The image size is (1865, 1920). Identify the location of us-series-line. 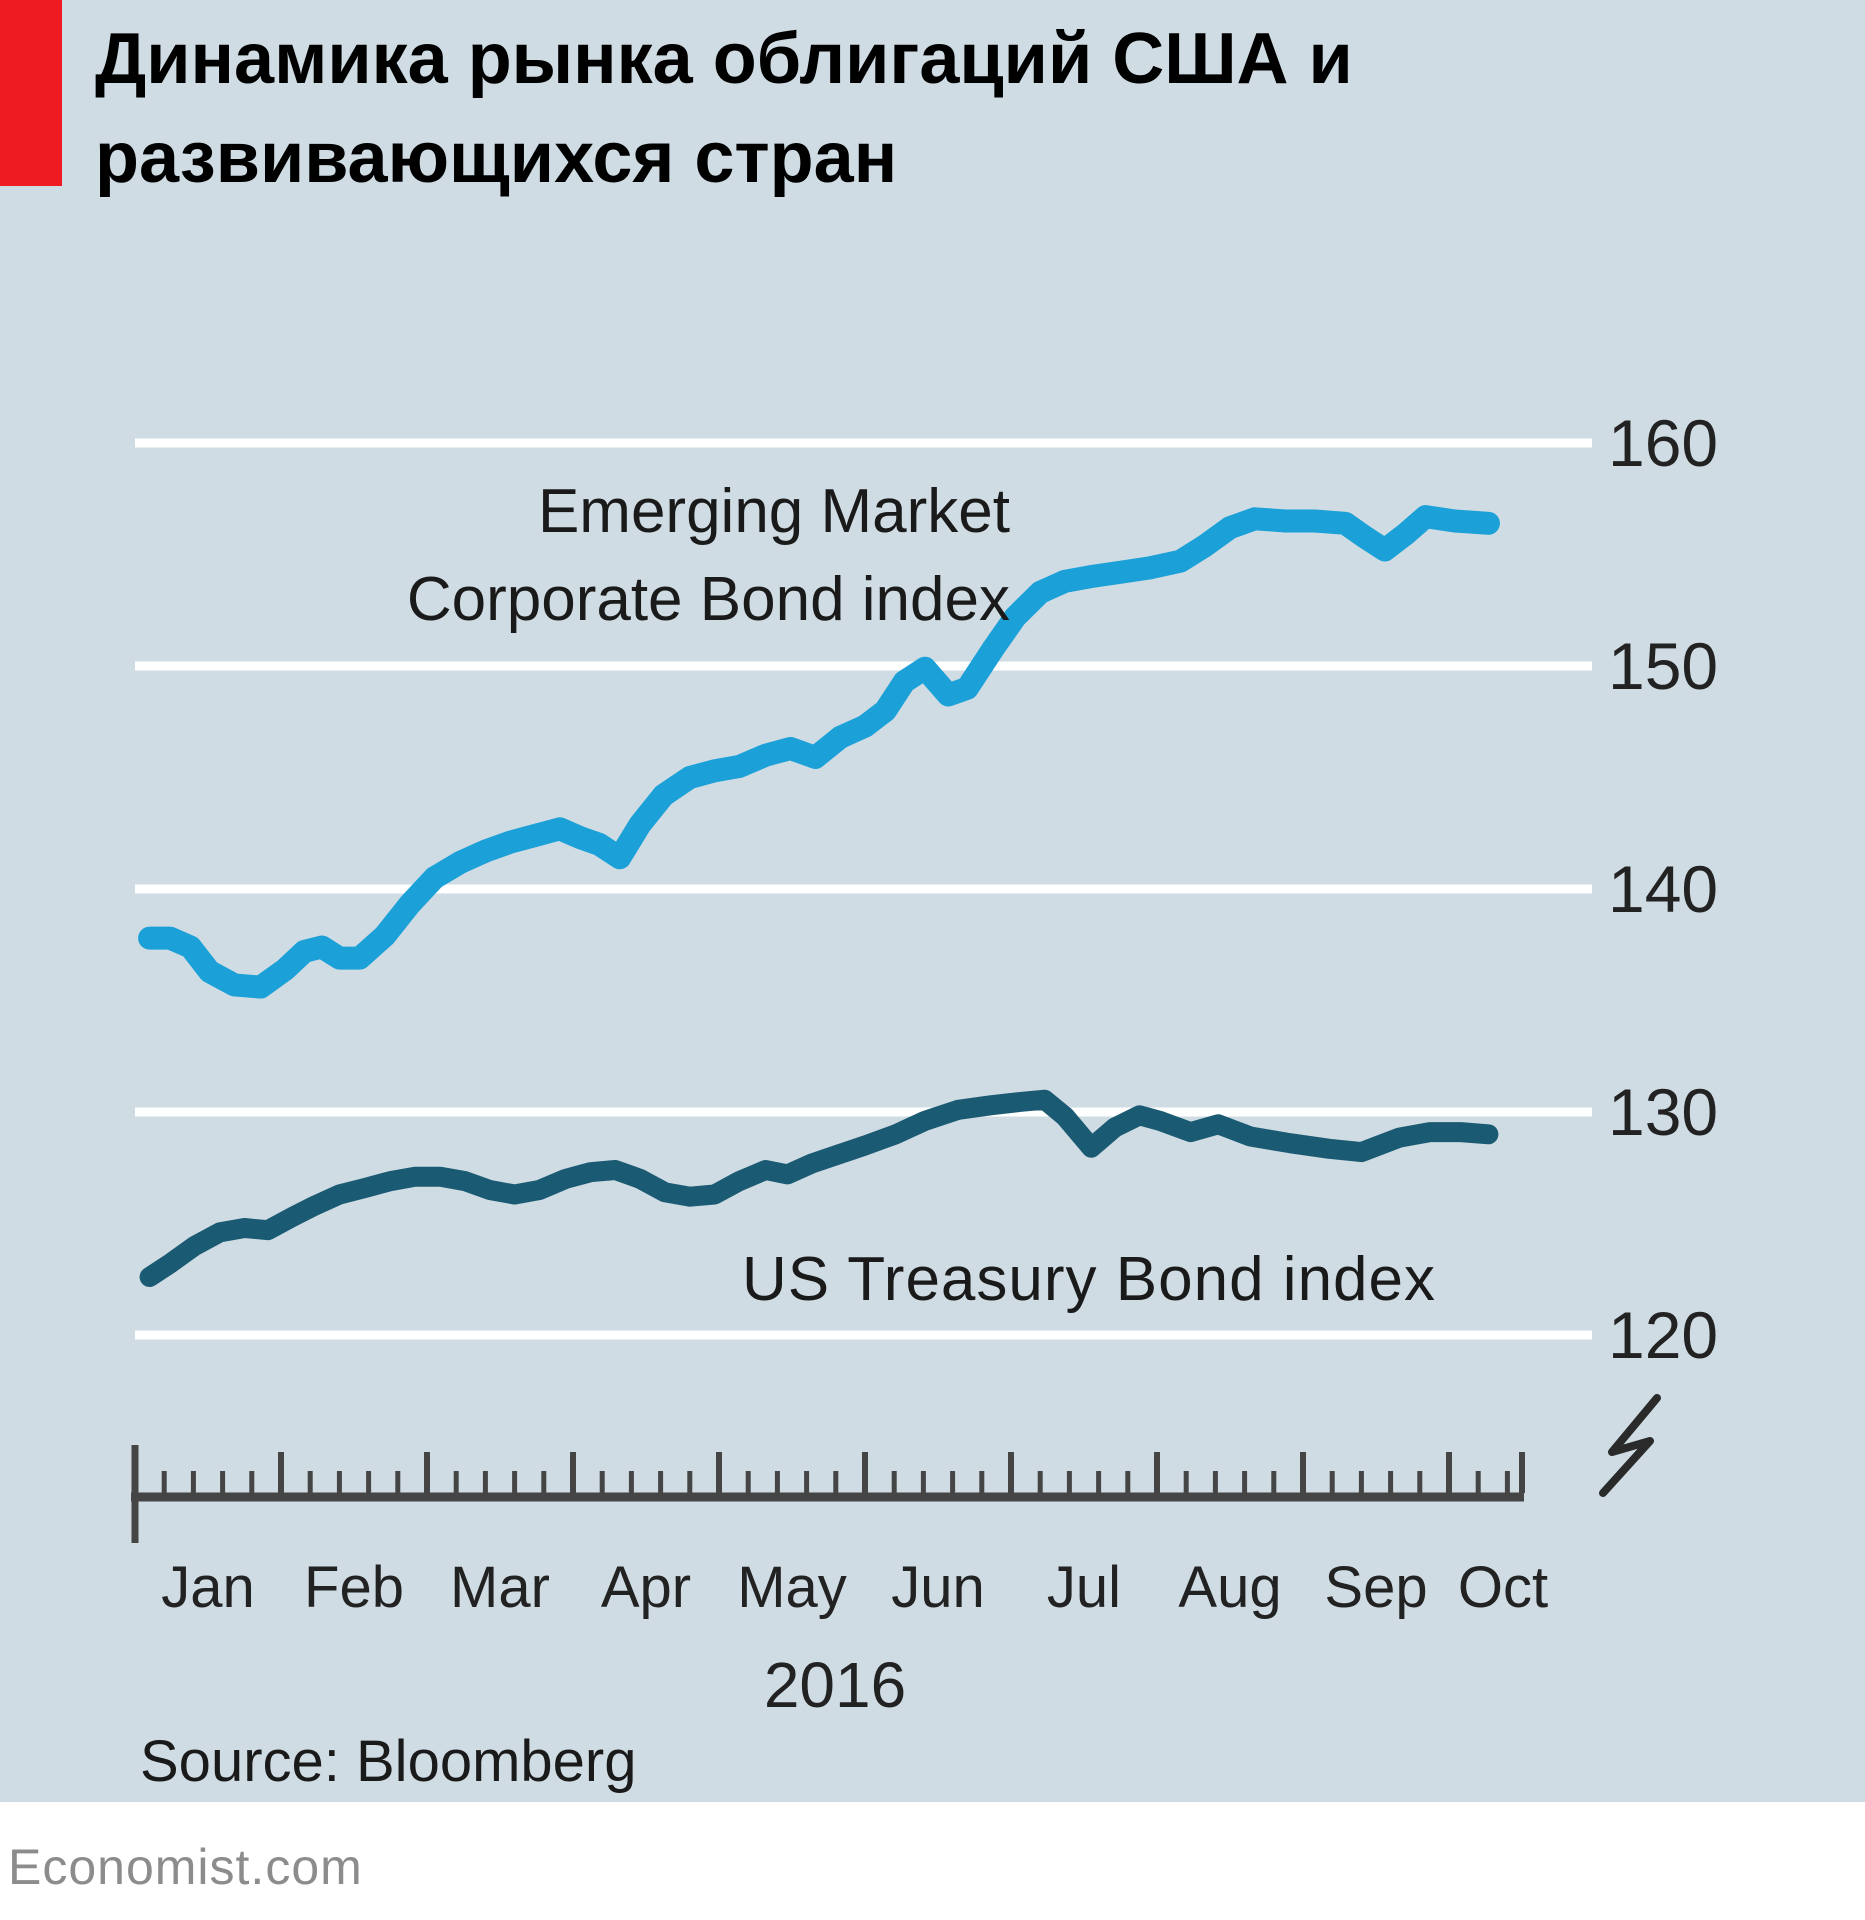
(819, 1188).